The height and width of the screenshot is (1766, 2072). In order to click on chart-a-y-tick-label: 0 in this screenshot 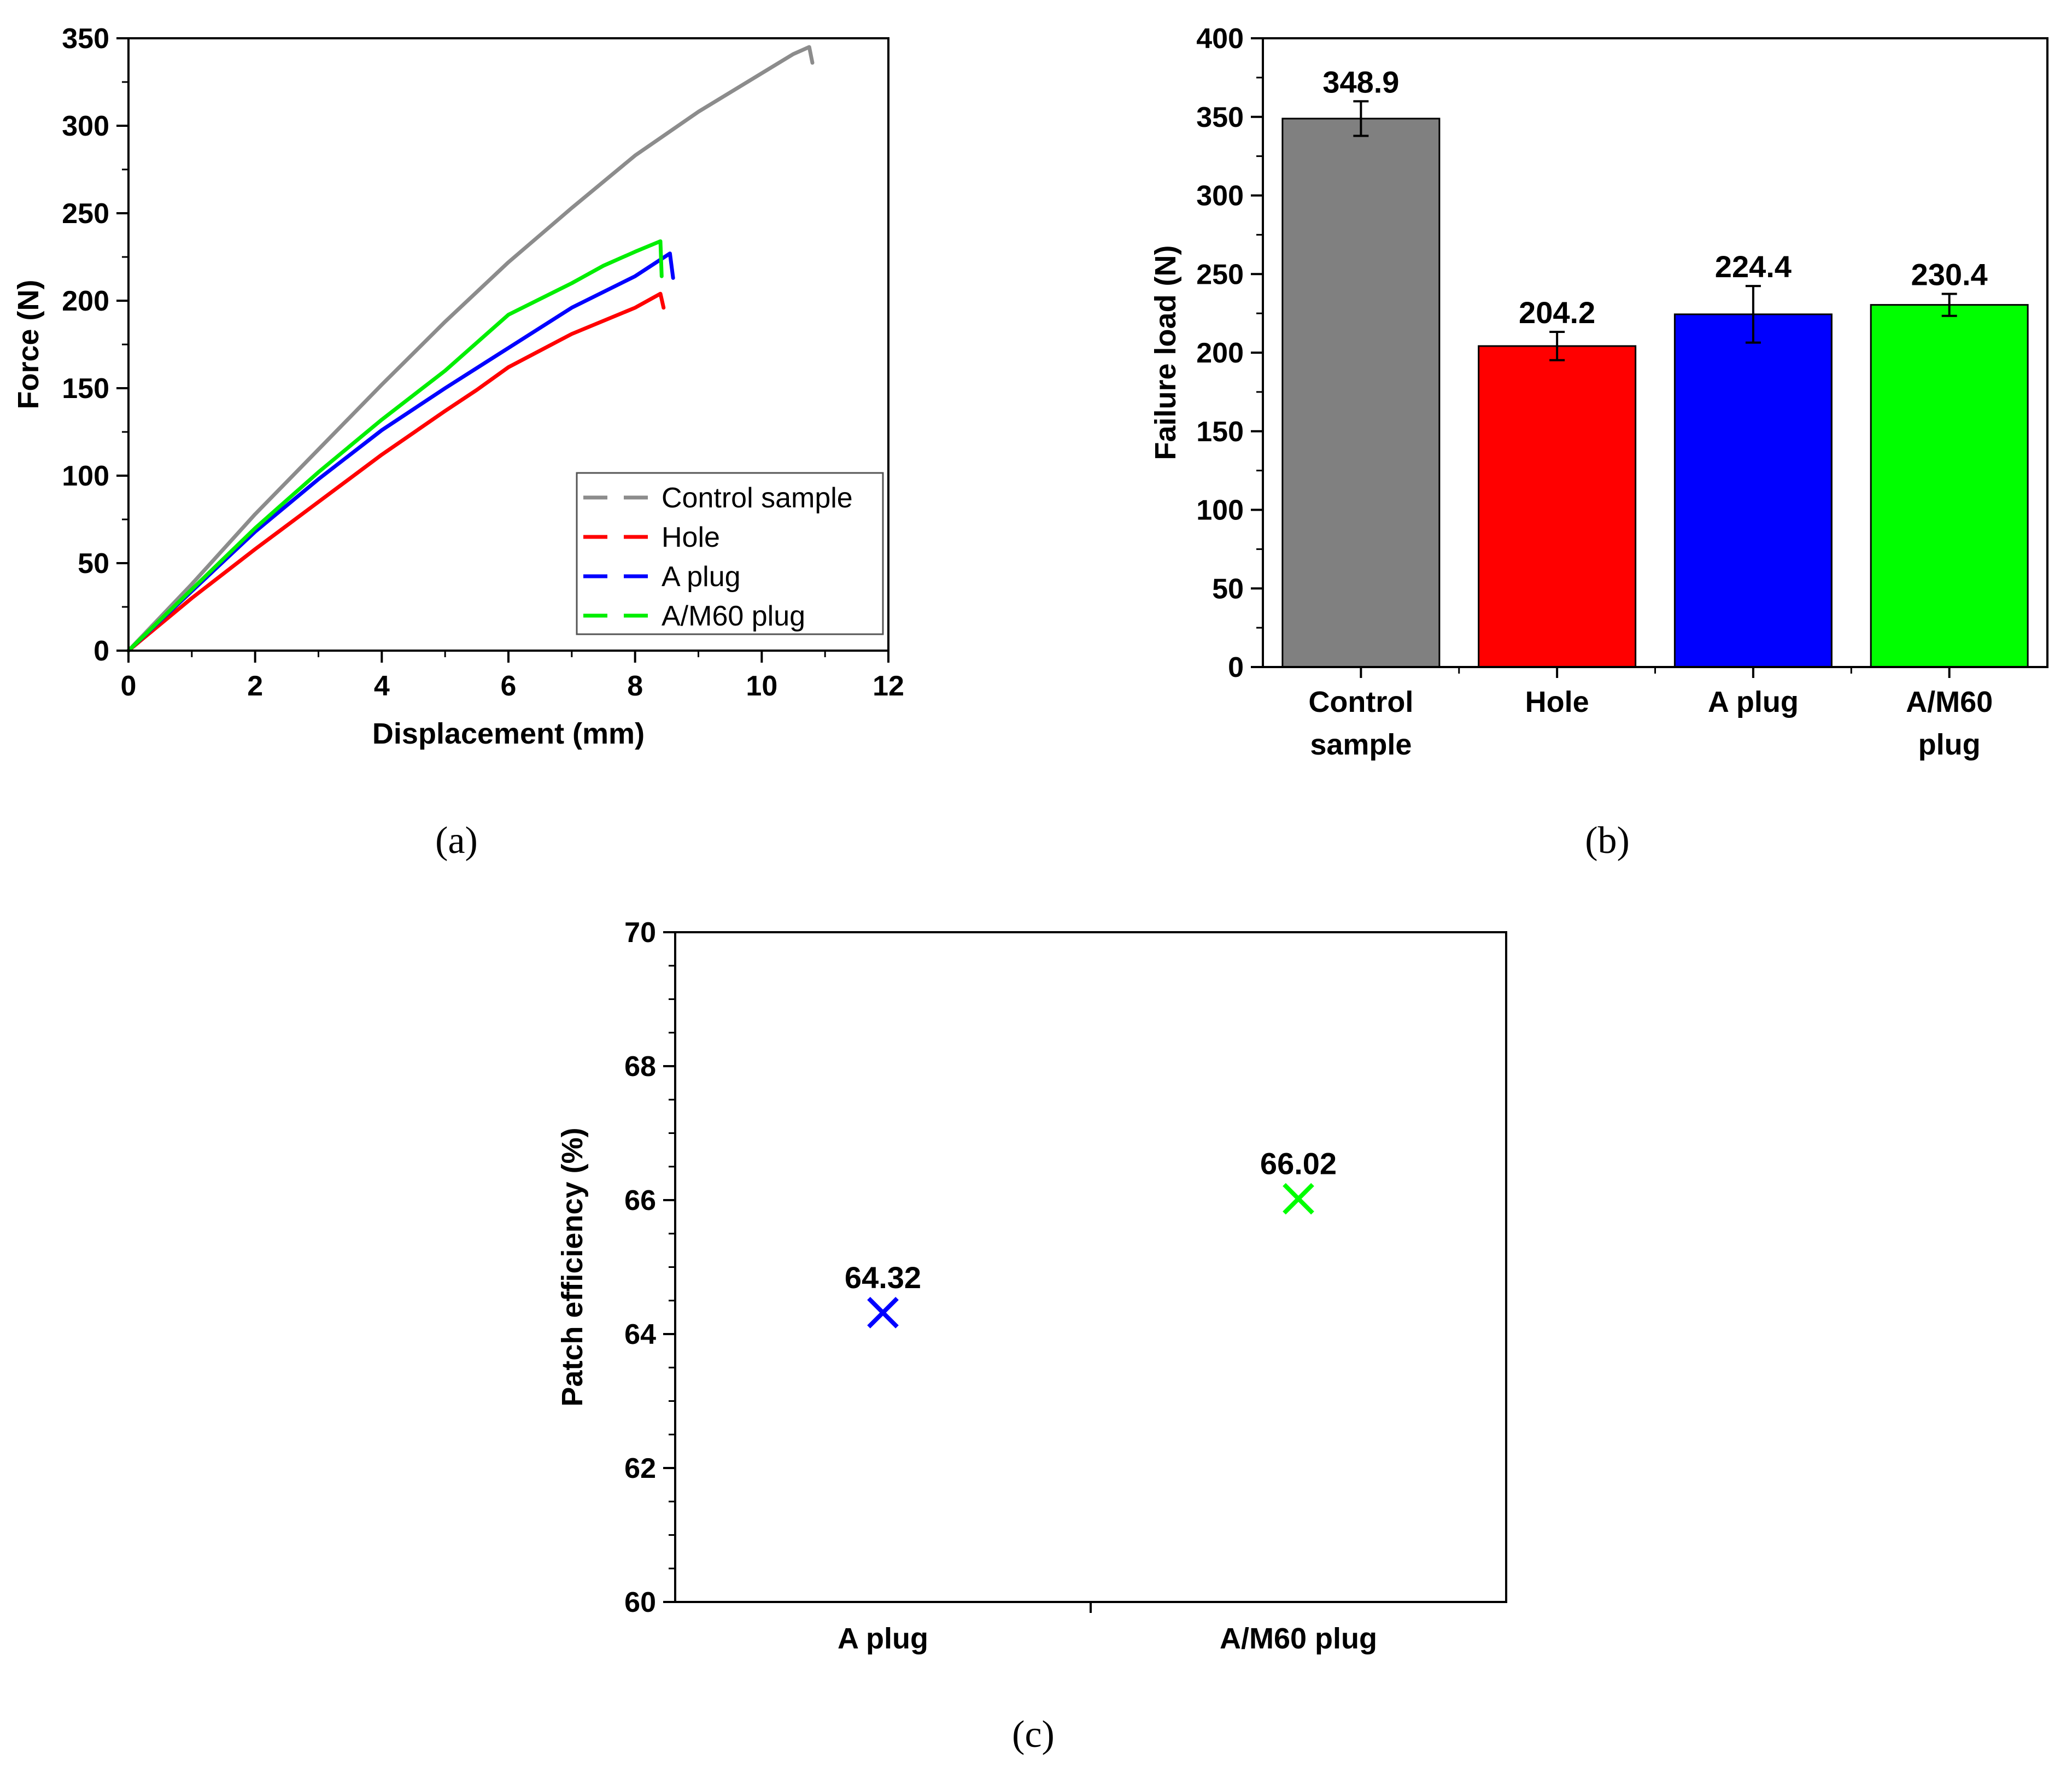, I will do `click(101, 651)`.